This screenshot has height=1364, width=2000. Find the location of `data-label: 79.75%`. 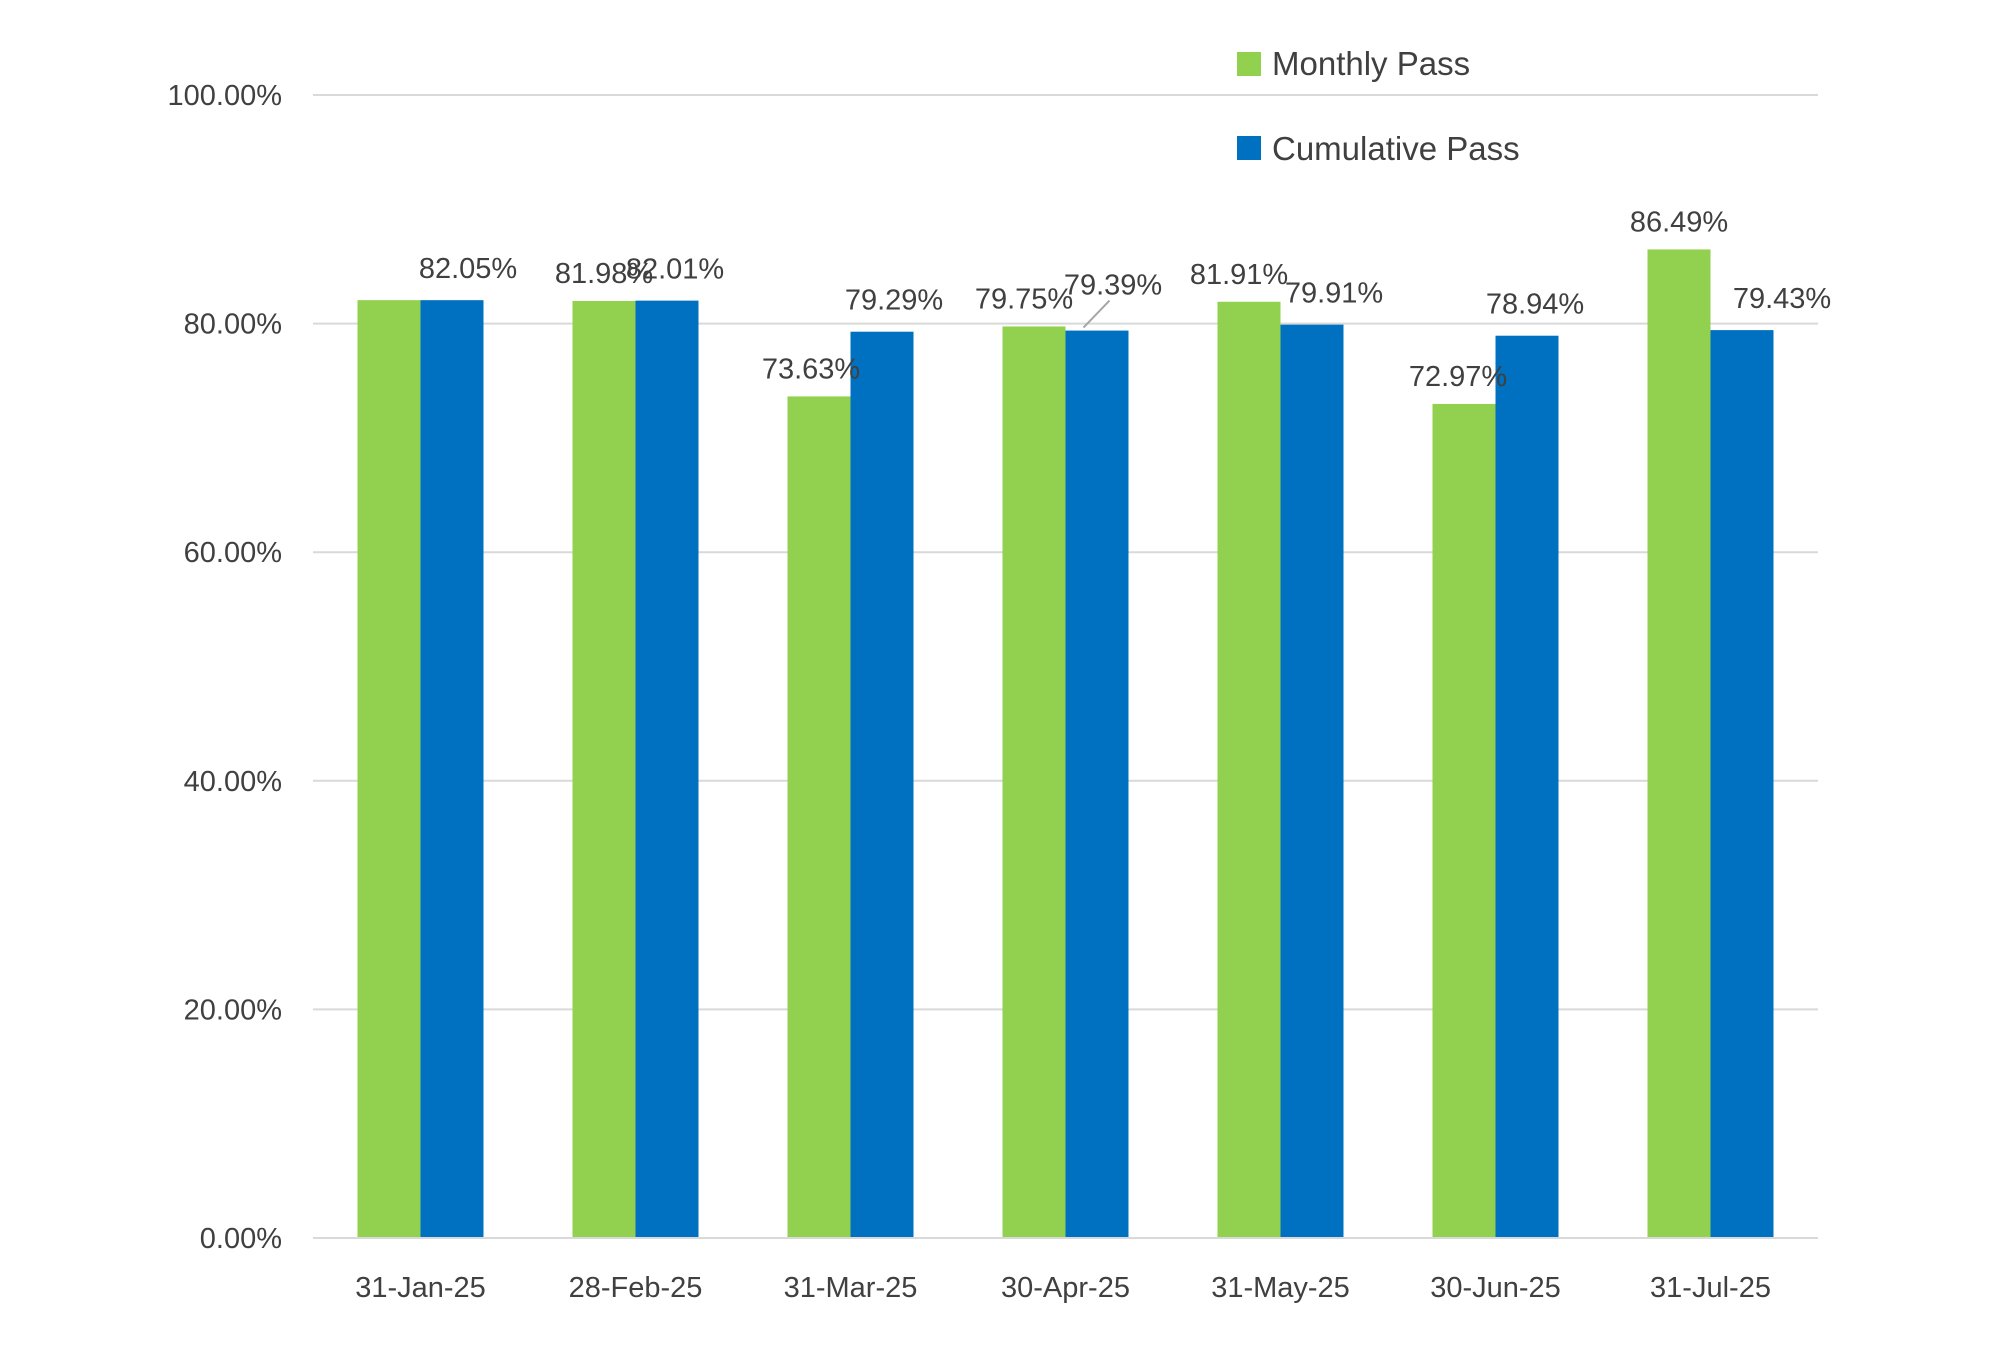

data-label: 79.75% is located at coordinates (1024, 299).